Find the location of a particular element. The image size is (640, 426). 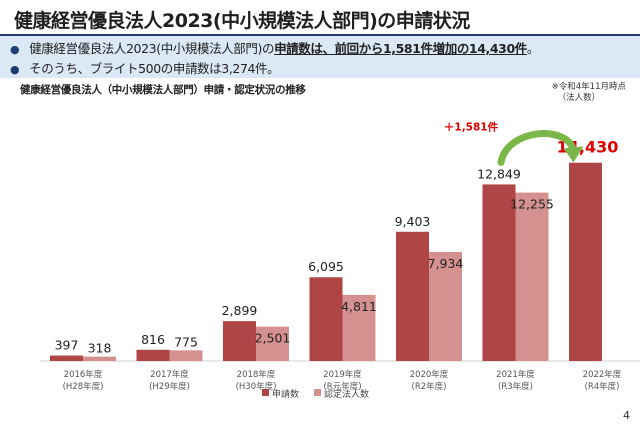

data-label-applications-3: 6,095 is located at coordinates (326, 266).